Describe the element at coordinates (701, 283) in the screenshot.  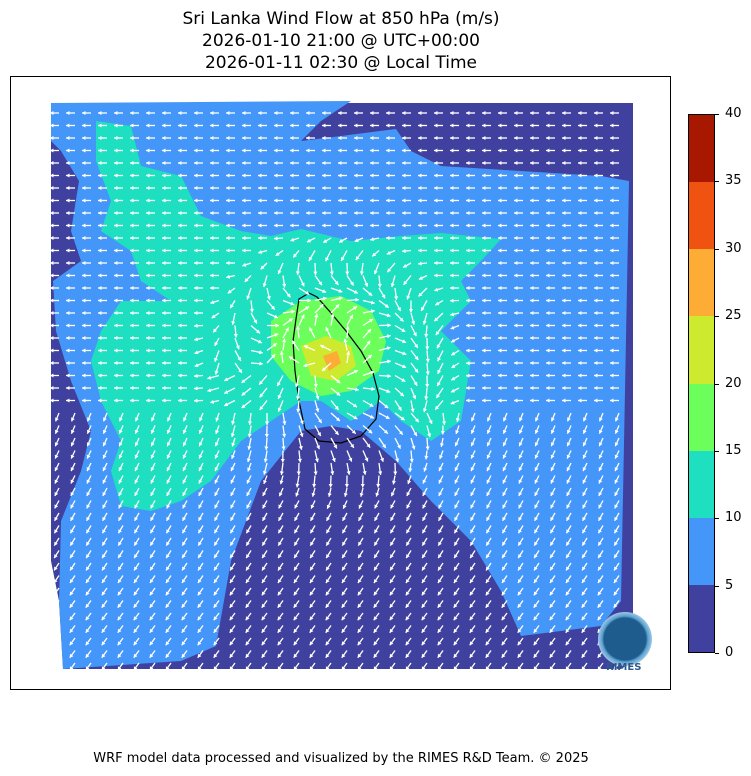
I see `colorbar-segment` at that location.